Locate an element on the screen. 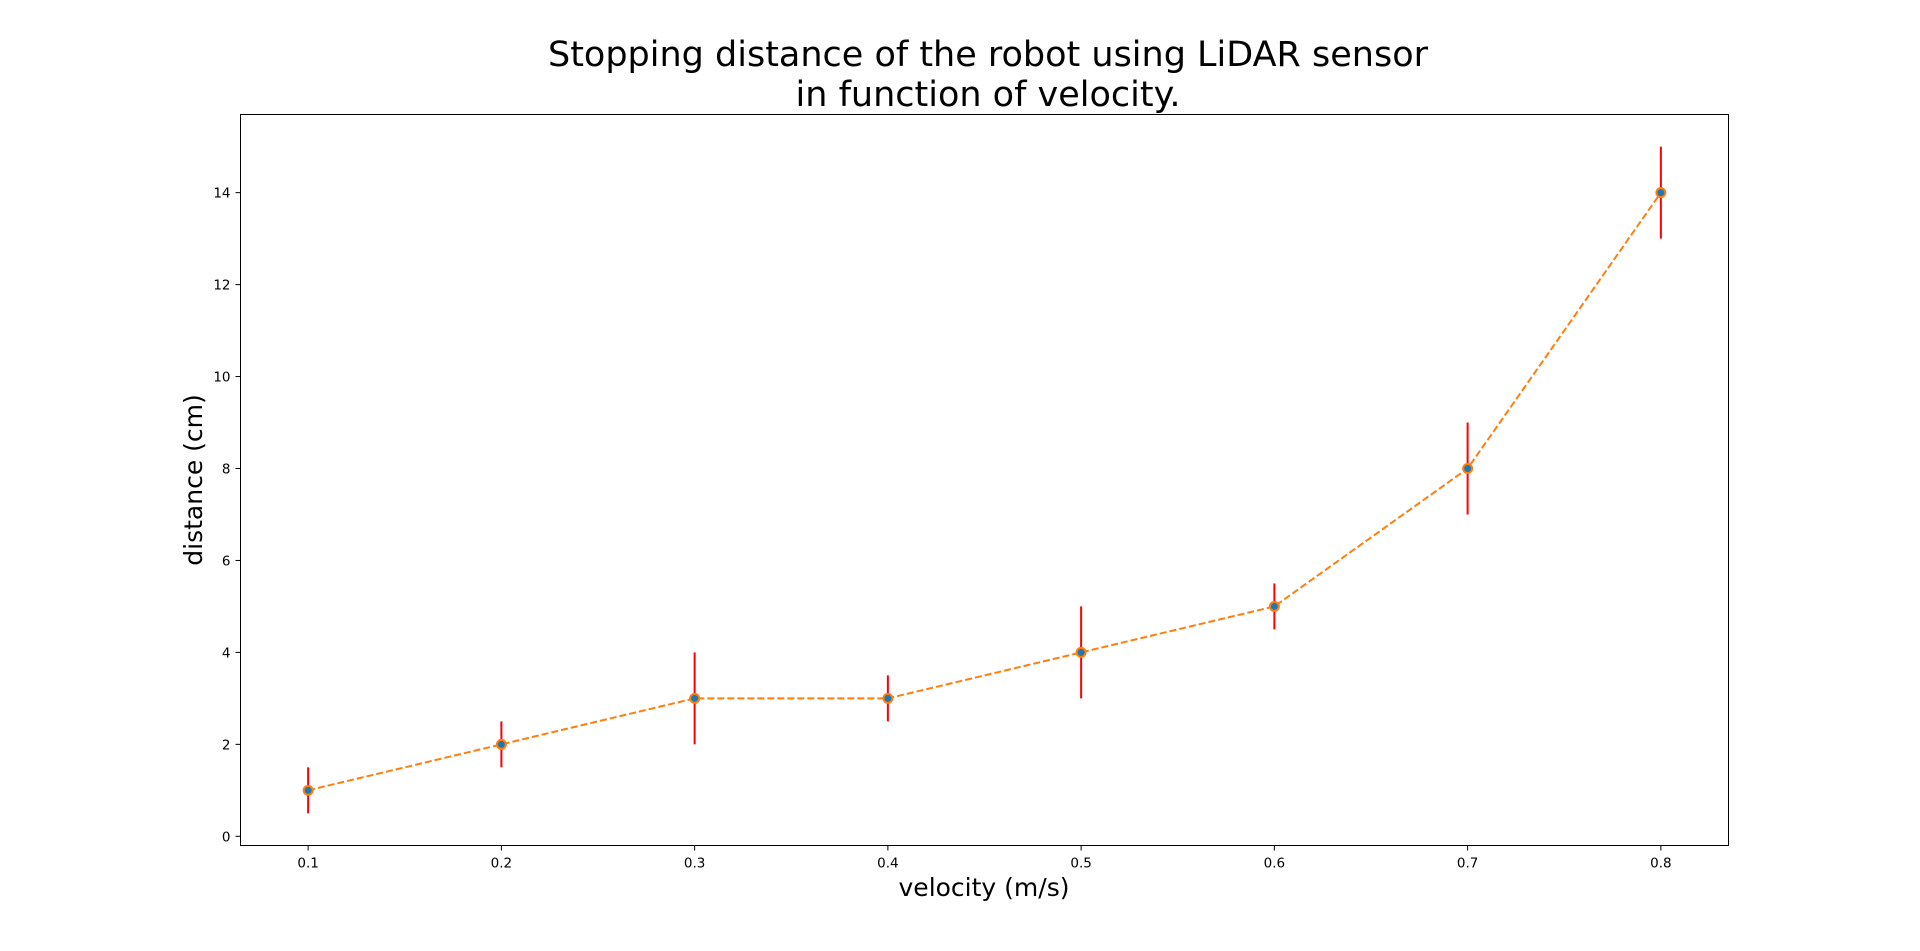  x-tick-label: 0.3 is located at coordinates (694, 864).